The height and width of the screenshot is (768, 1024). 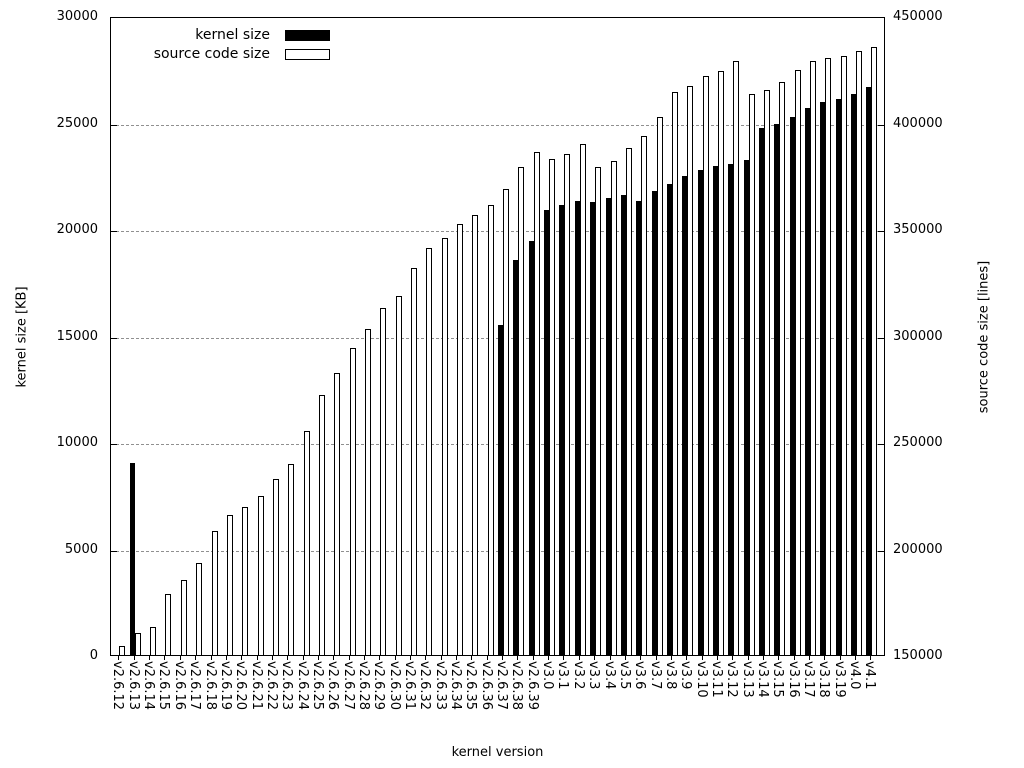 I want to click on x-tick-label: v2.6.34, so click(x=456, y=686).